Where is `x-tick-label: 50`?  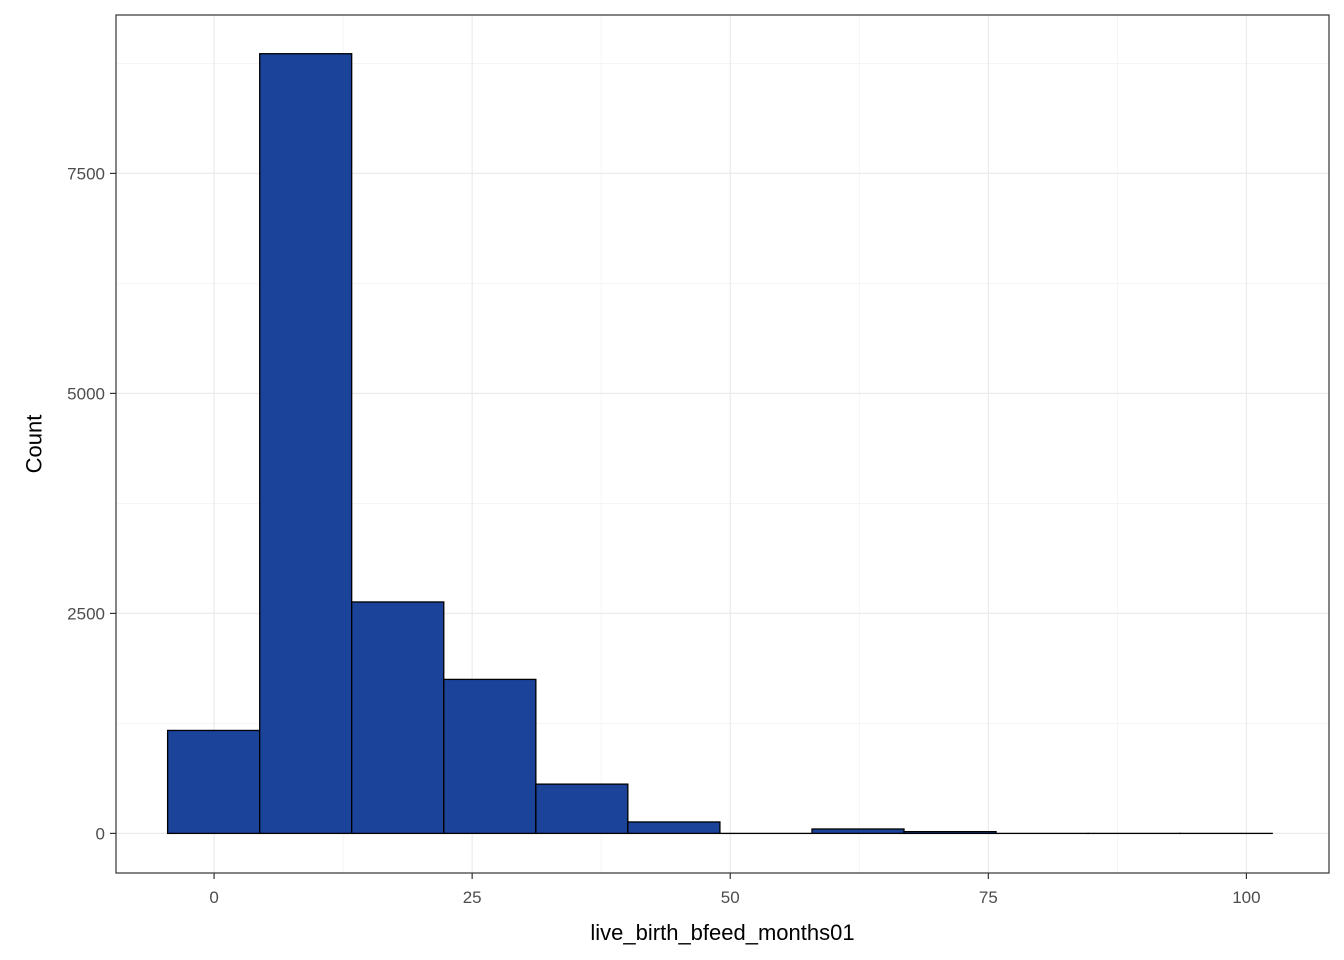
x-tick-label: 50 is located at coordinates (730, 897).